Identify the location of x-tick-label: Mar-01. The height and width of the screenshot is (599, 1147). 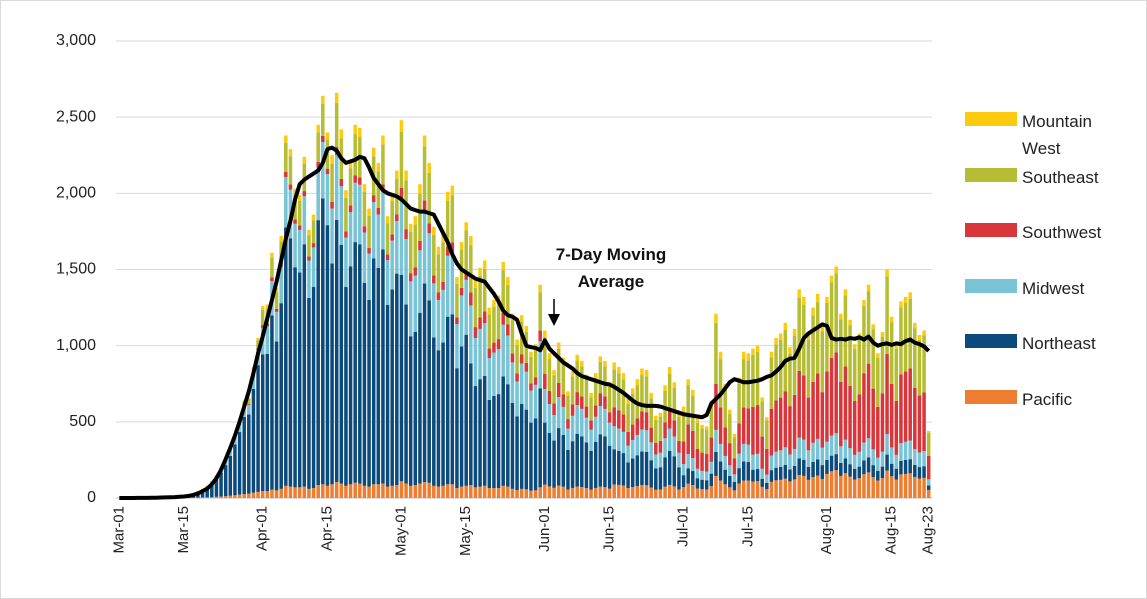
(118, 530).